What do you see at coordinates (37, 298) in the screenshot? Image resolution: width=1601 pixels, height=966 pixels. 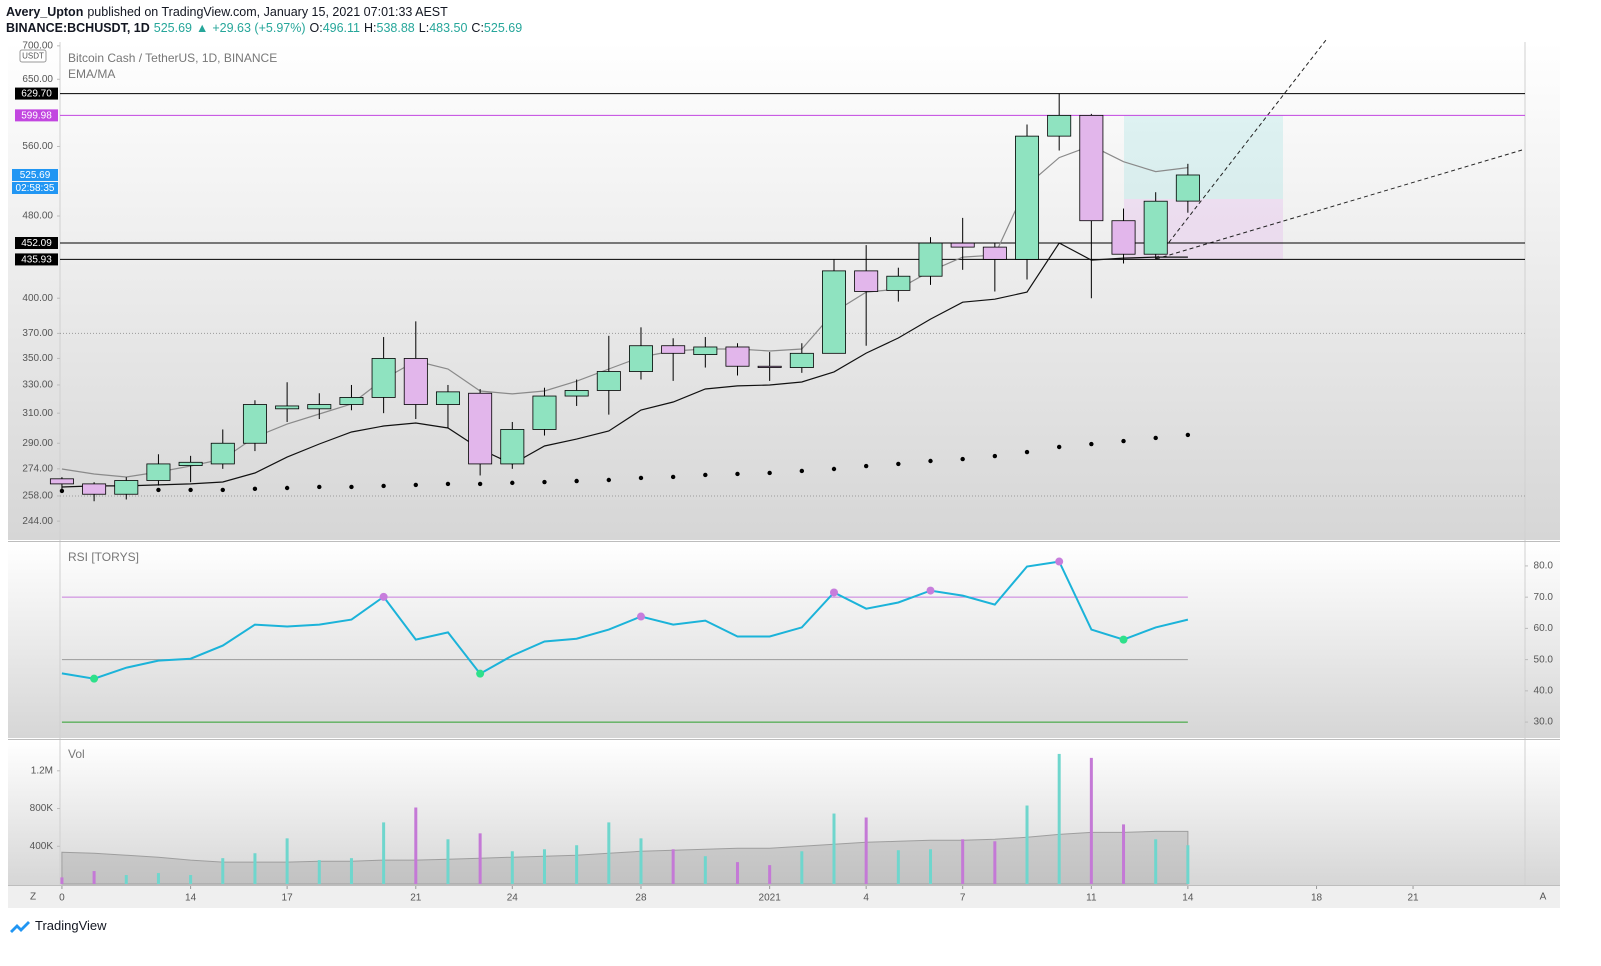 I see `y-tick-label: 400.00` at bounding box center [37, 298].